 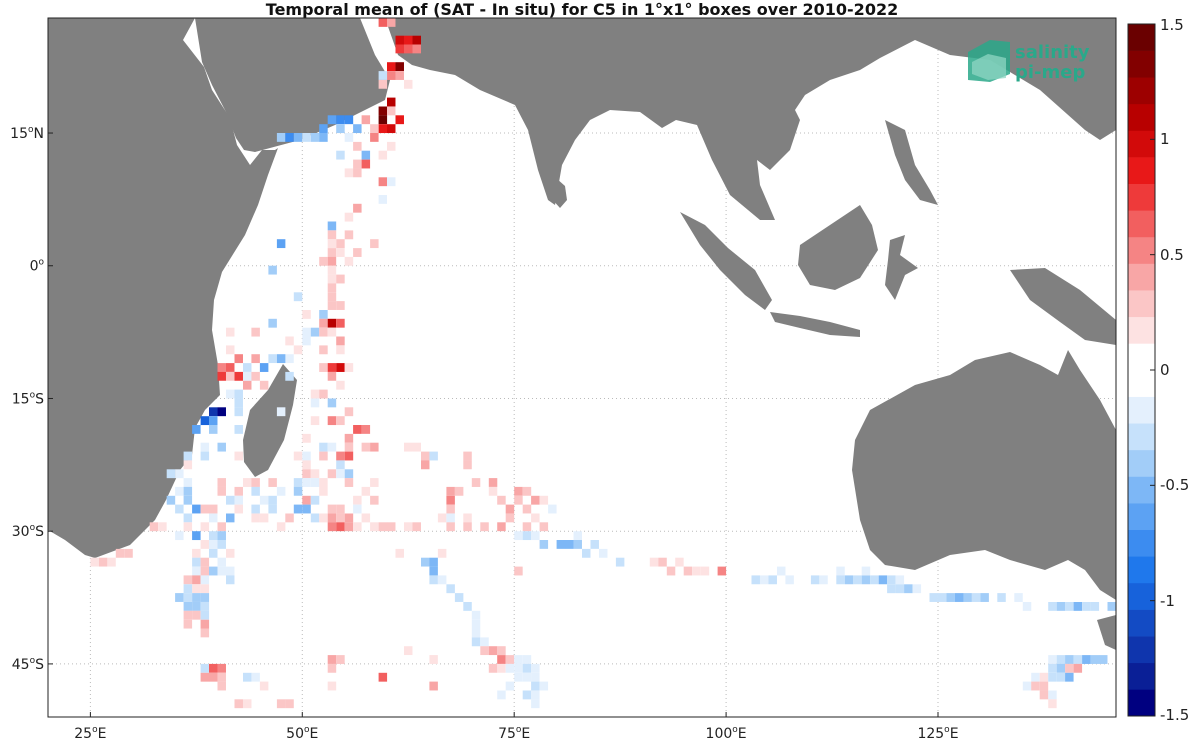 I want to click on tasmania, so click(x=1106, y=632).